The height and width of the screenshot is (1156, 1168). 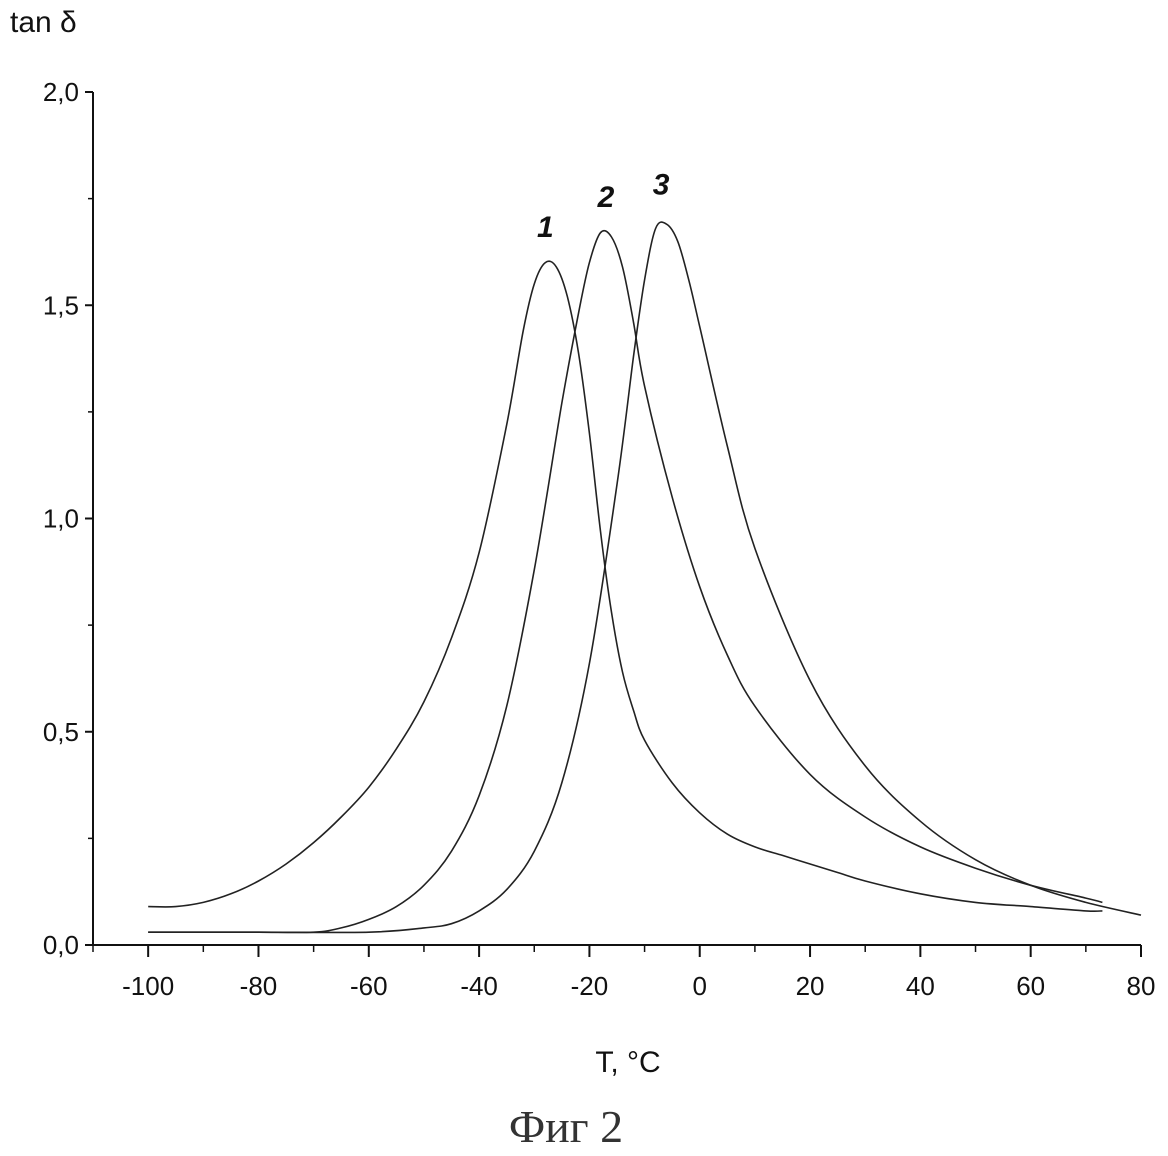 I want to click on series-label-1: 1, so click(x=545, y=227).